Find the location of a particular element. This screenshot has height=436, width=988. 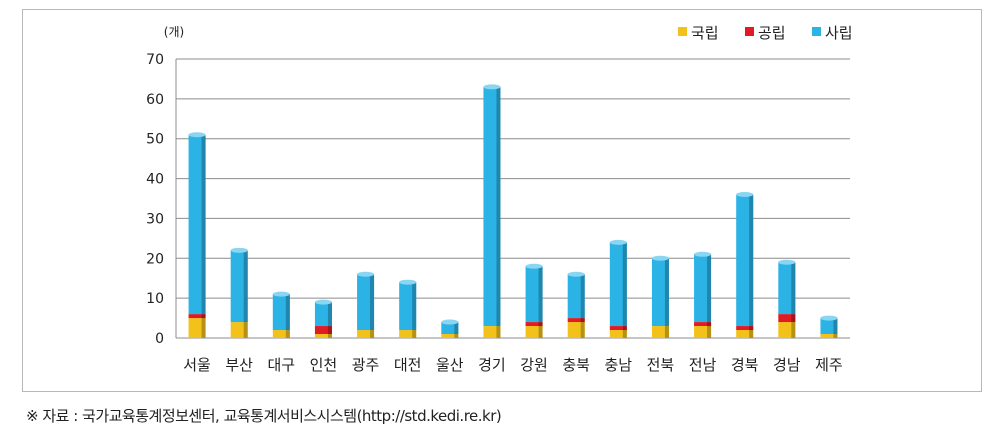

x-category-label: 제주 is located at coordinates (829, 365).